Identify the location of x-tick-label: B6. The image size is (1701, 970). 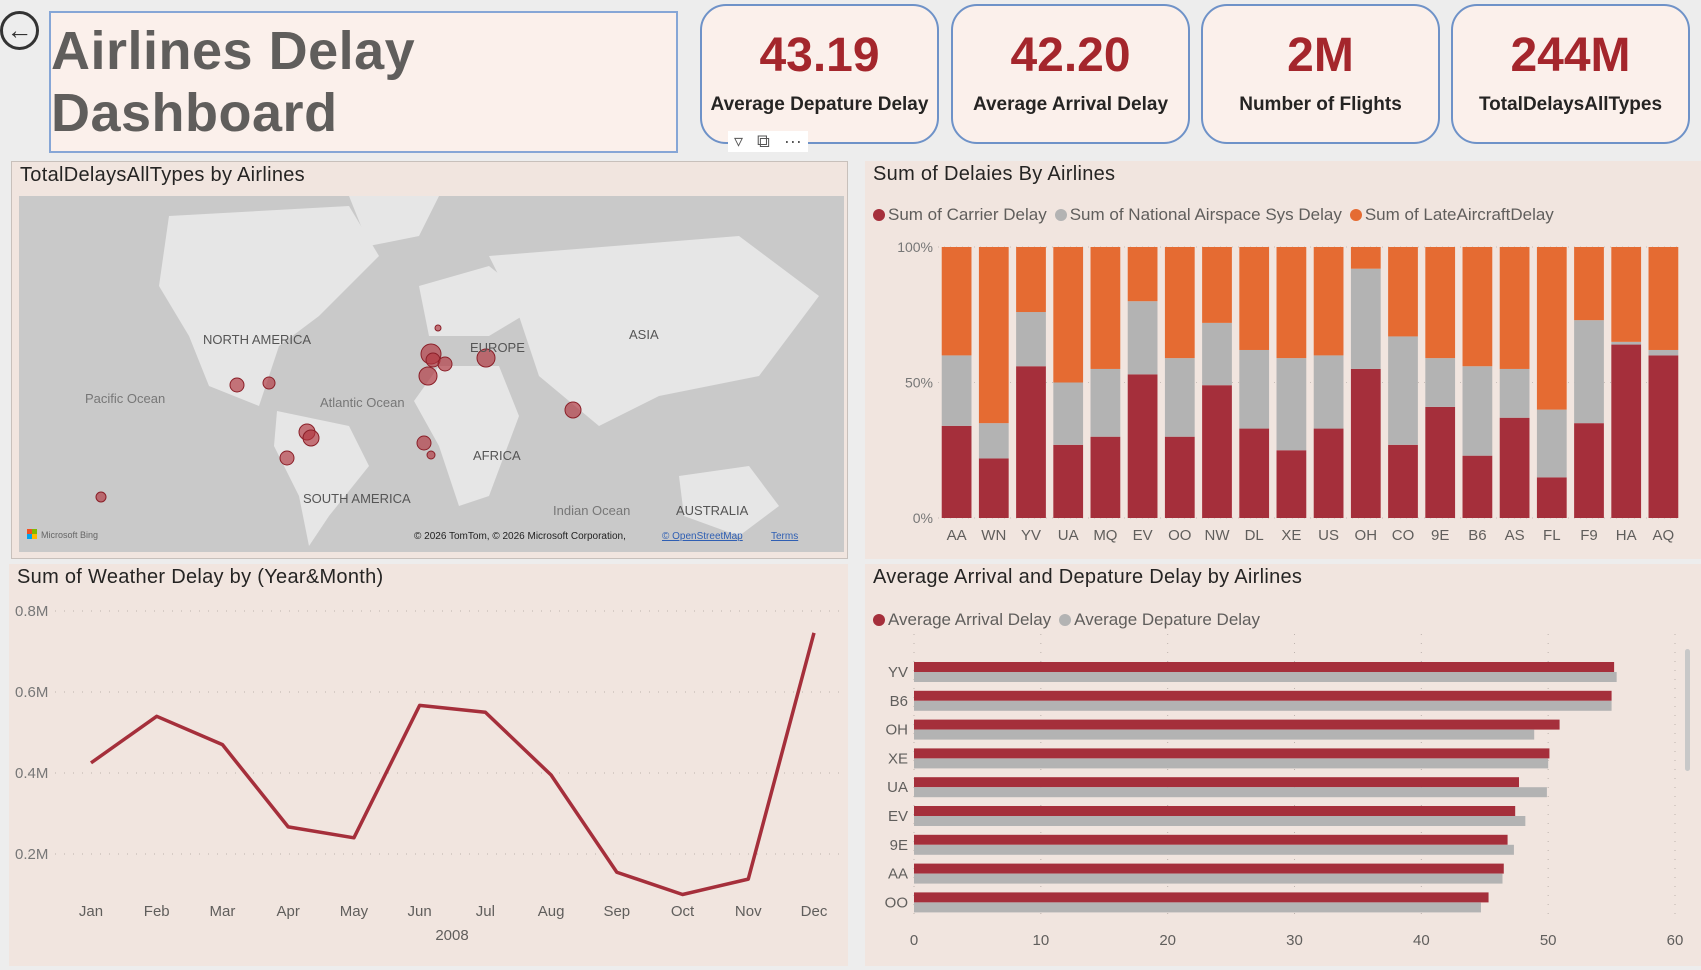
(1477, 535).